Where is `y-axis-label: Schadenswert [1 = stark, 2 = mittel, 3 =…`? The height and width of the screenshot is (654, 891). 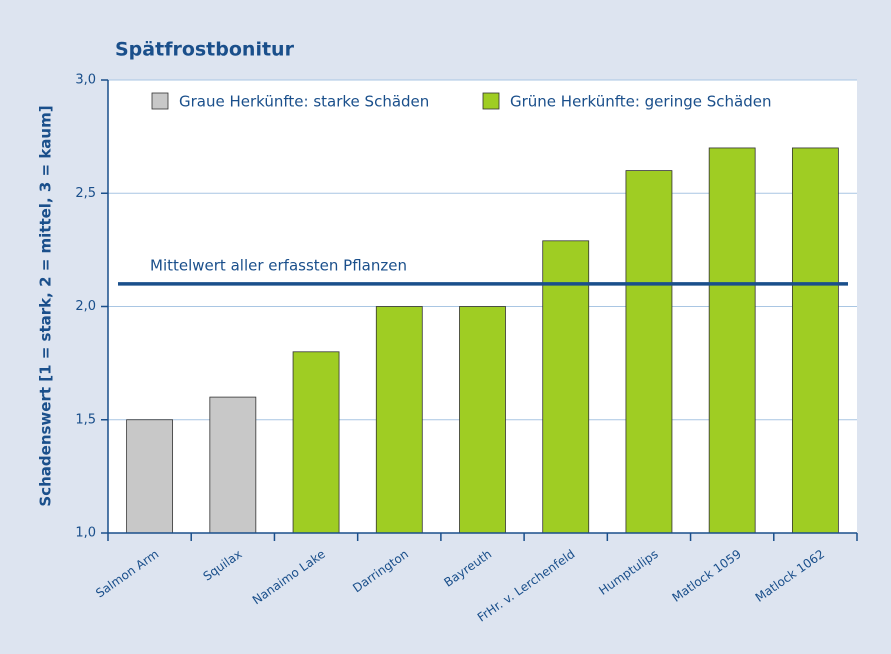 y-axis-label: Schadenswert [1 = stark, 2 = mittel, 3 =… is located at coordinates (46, 305).